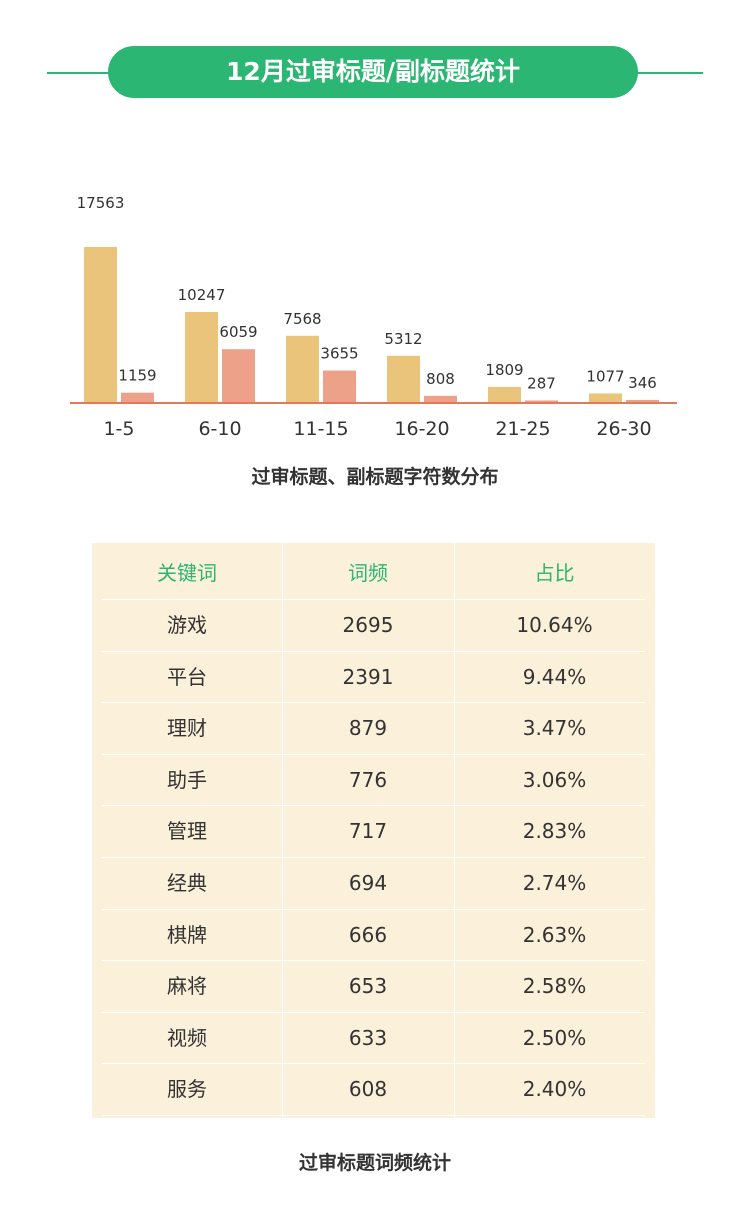 The width and height of the screenshot is (750, 1213). What do you see at coordinates (187, 1037) in the screenshot?
I see `keyword-cell: 视频` at bounding box center [187, 1037].